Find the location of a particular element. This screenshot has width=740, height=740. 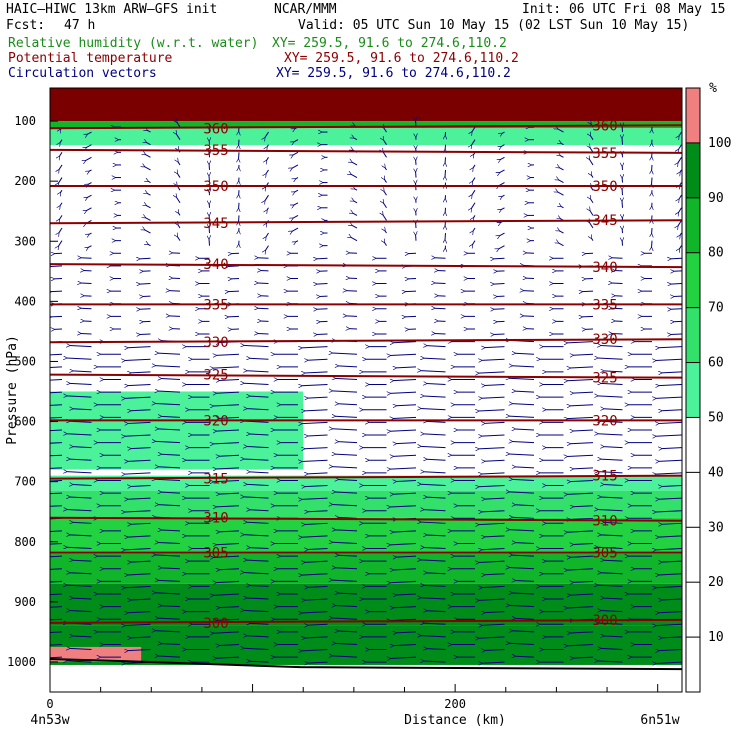

theta-label: 330 is located at coordinates (215, 343).